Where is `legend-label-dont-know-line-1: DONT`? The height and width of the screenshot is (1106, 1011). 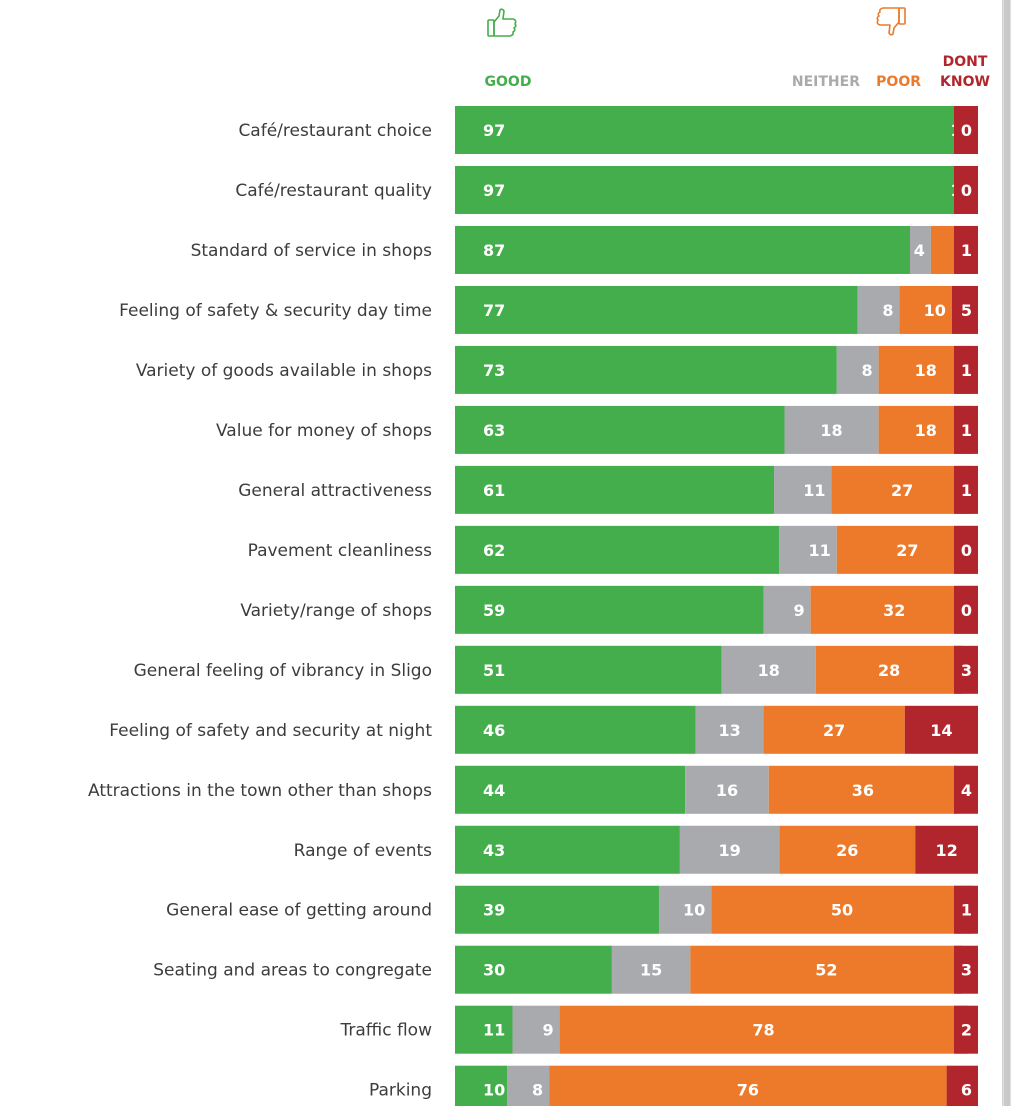 legend-label-dont-know-line-1: DONT is located at coordinates (965, 62).